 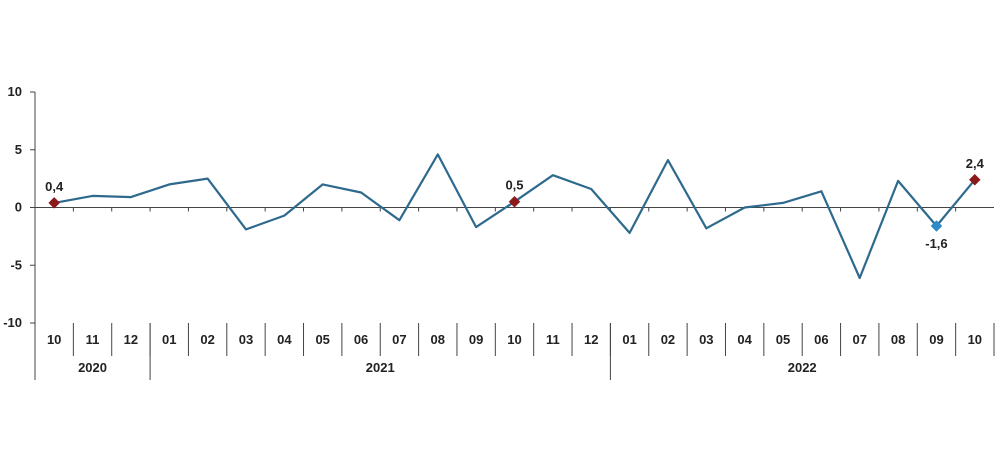 I want to click on y-tick-label: 10, so click(x=15, y=91).